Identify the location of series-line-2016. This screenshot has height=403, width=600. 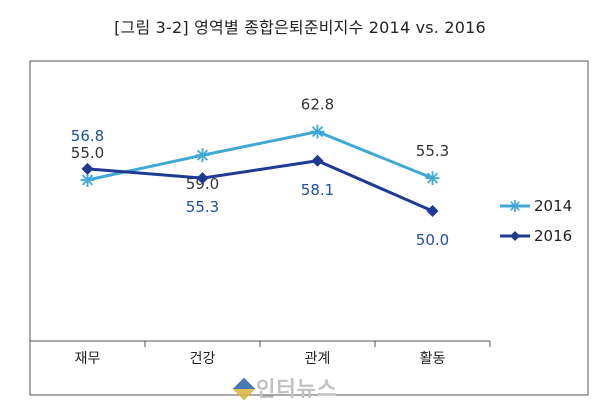
(260, 186).